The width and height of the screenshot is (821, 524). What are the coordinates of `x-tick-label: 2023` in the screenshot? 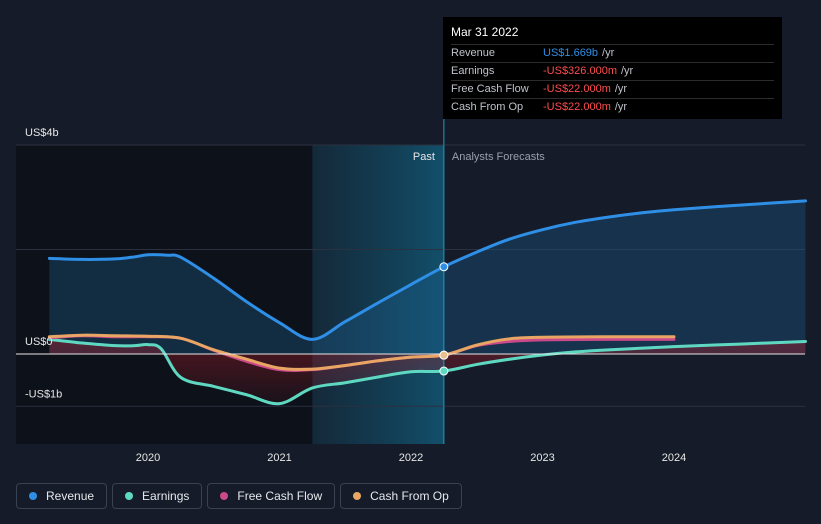 It's located at (542, 458).